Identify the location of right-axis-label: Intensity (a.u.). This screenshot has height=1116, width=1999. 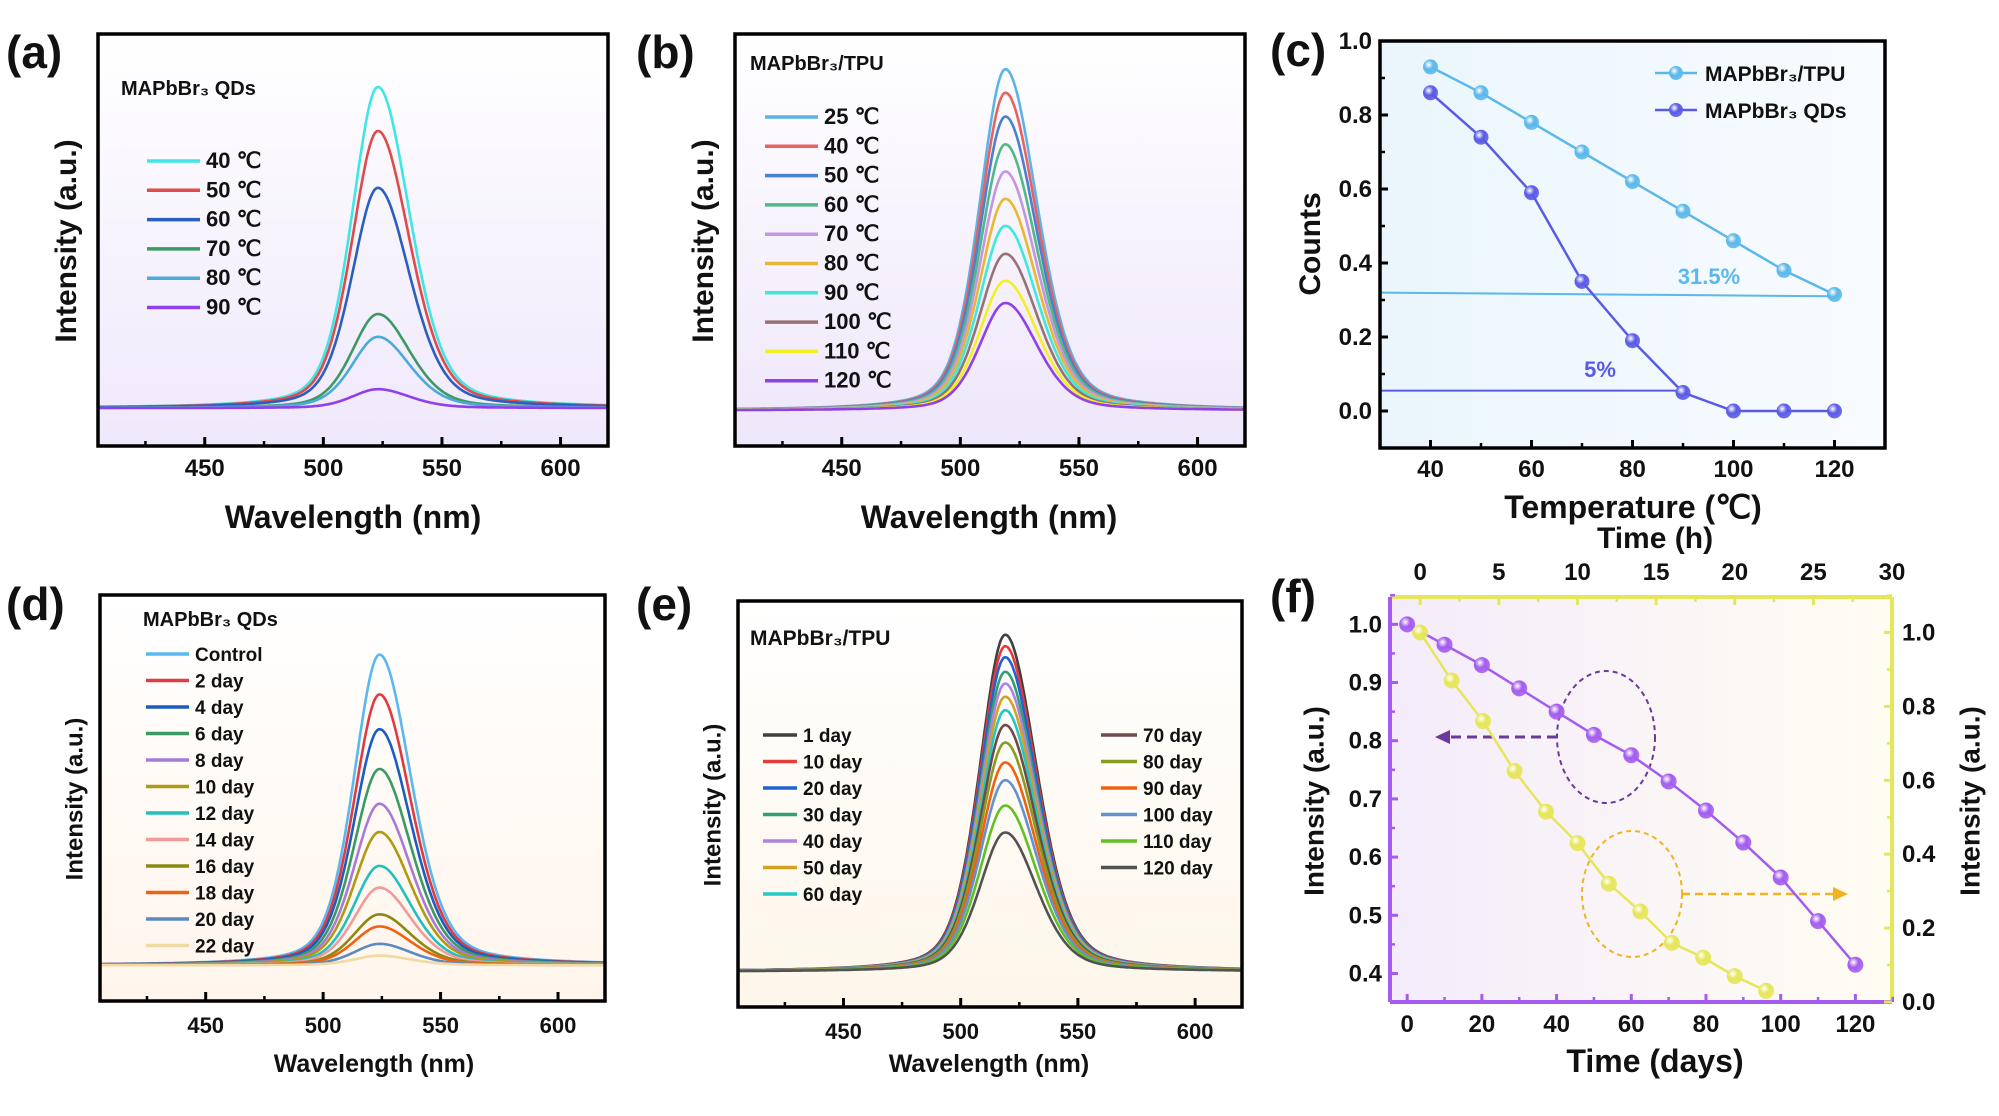
(1969, 801).